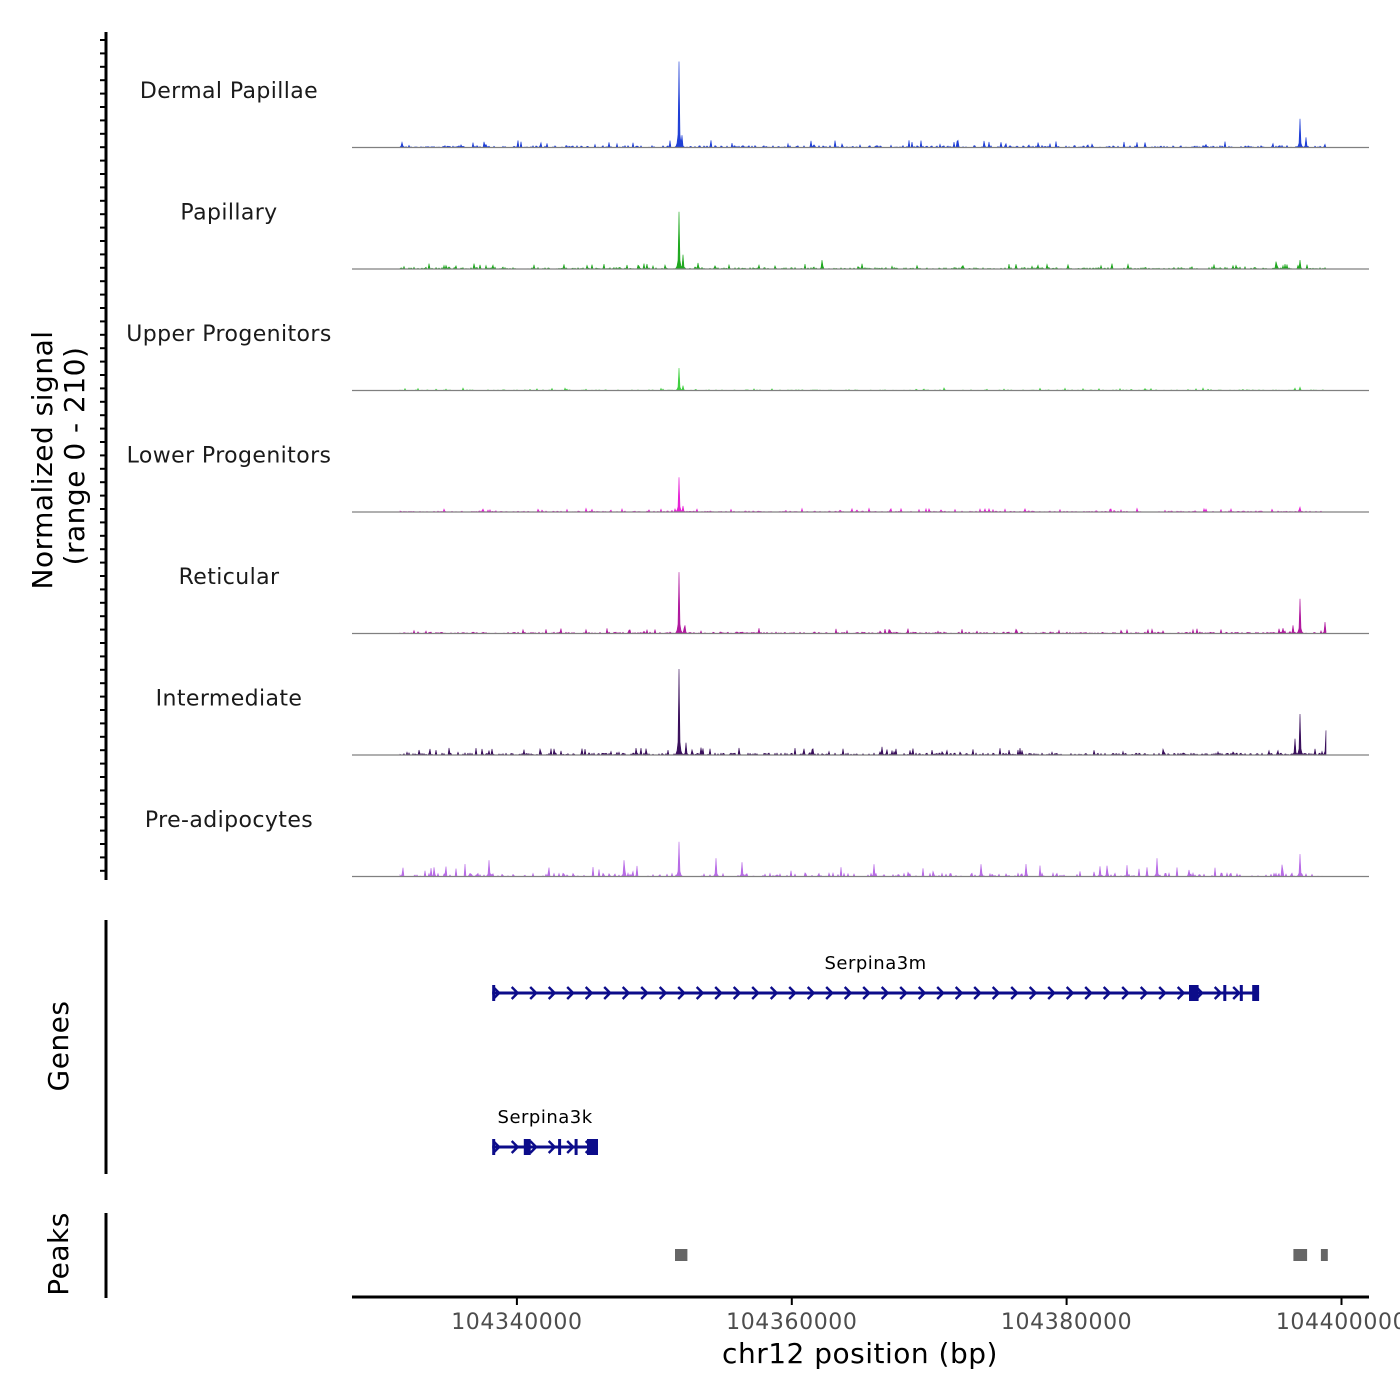  Describe the element at coordinates (876, 977) in the screenshot. I see `gene-serpina3m: Serpina3m` at that location.